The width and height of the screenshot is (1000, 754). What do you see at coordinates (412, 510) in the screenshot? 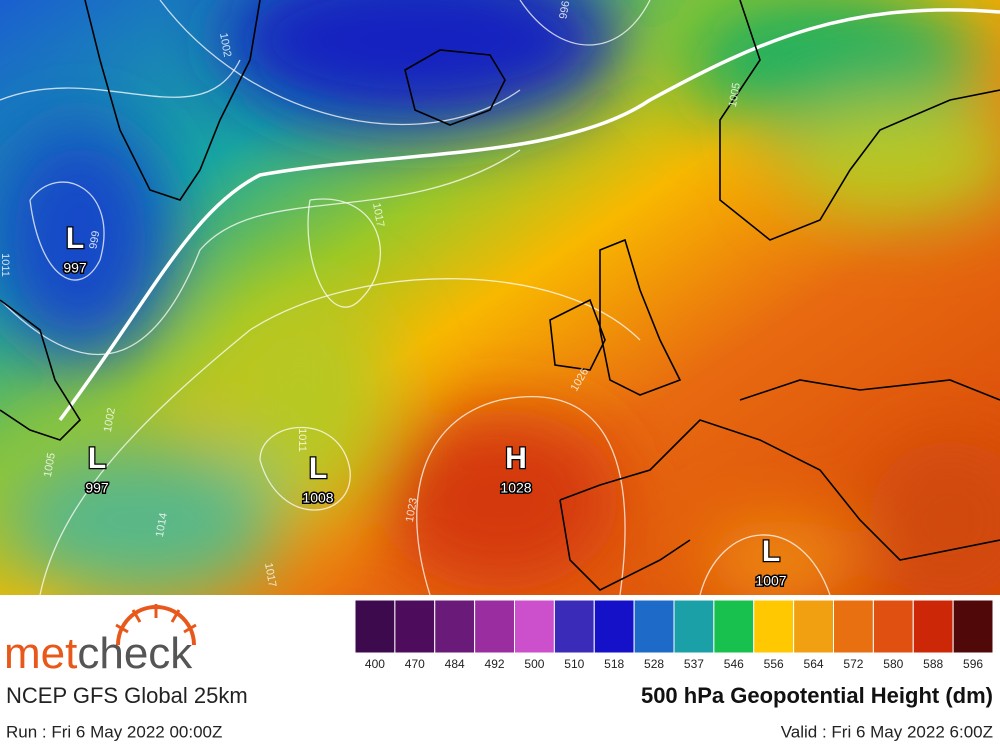
I see `isobar-label: 1023` at bounding box center [412, 510].